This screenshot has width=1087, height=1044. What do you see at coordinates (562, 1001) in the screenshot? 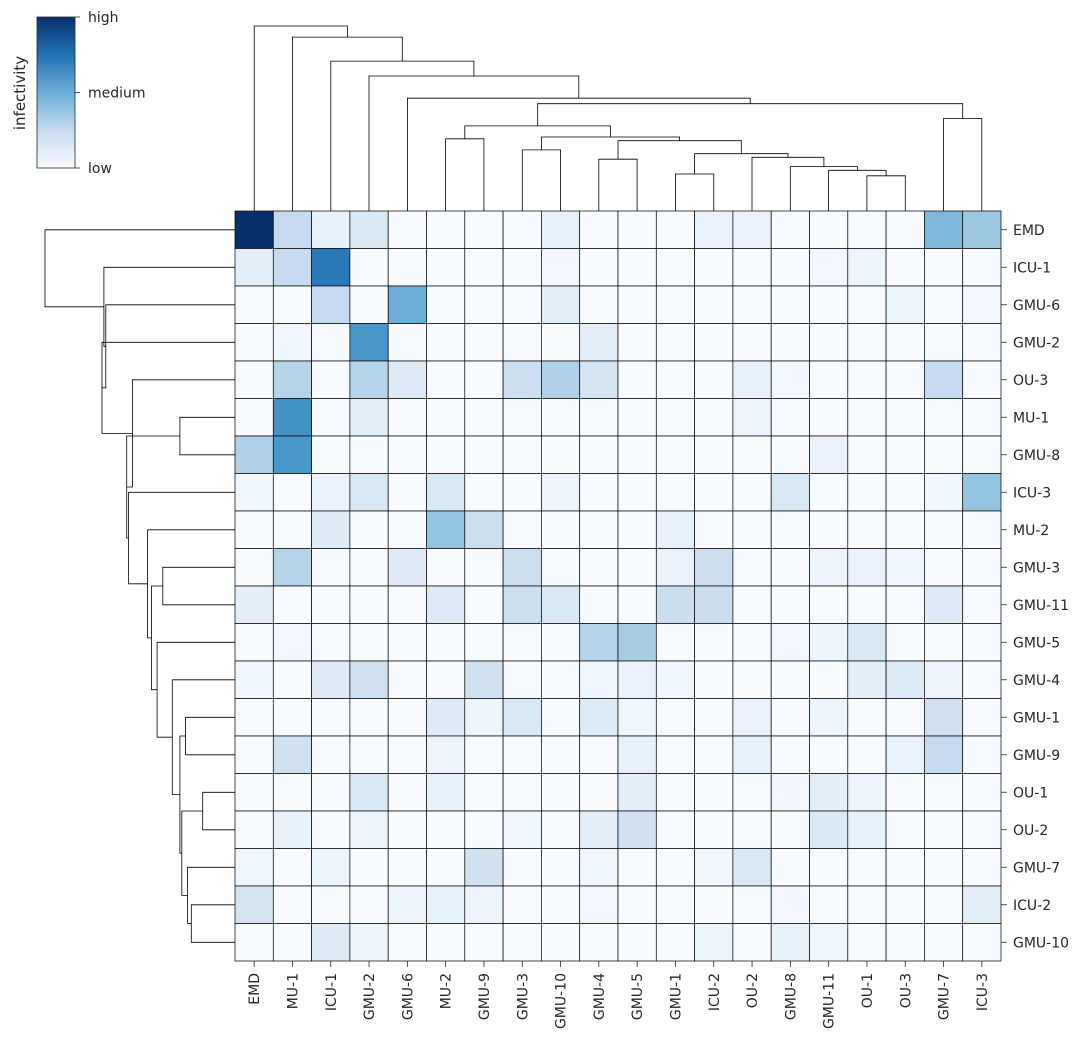
I see `column-label: GMU-10` at bounding box center [562, 1001].